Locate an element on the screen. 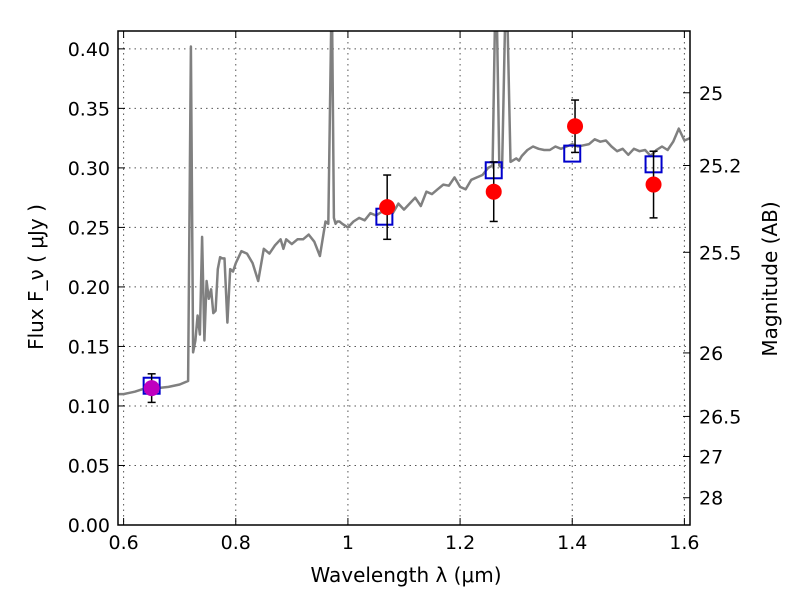 The image size is (800, 600). mag-tick-label: 26.5 is located at coordinates (720, 417).